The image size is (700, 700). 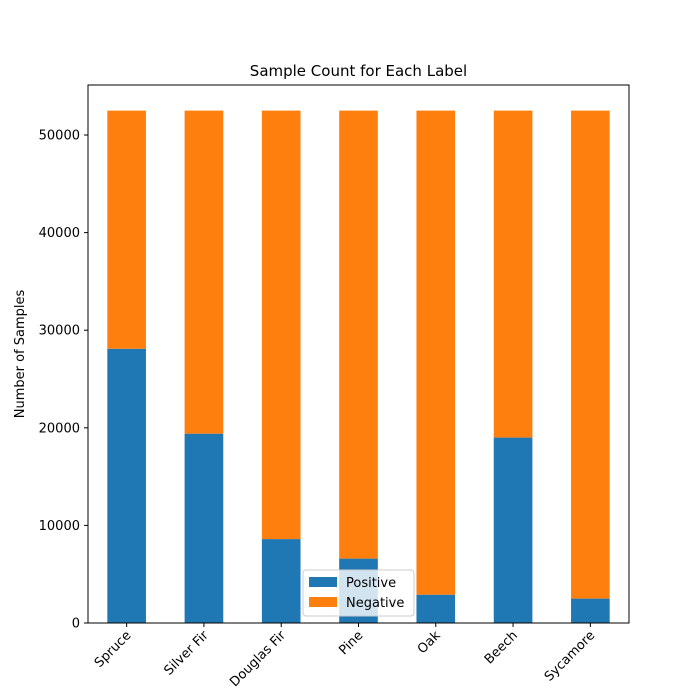 What do you see at coordinates (375, 603) in the screenshot?
I see `legend-label-negative: Negative` at bounding box center [375, 603].